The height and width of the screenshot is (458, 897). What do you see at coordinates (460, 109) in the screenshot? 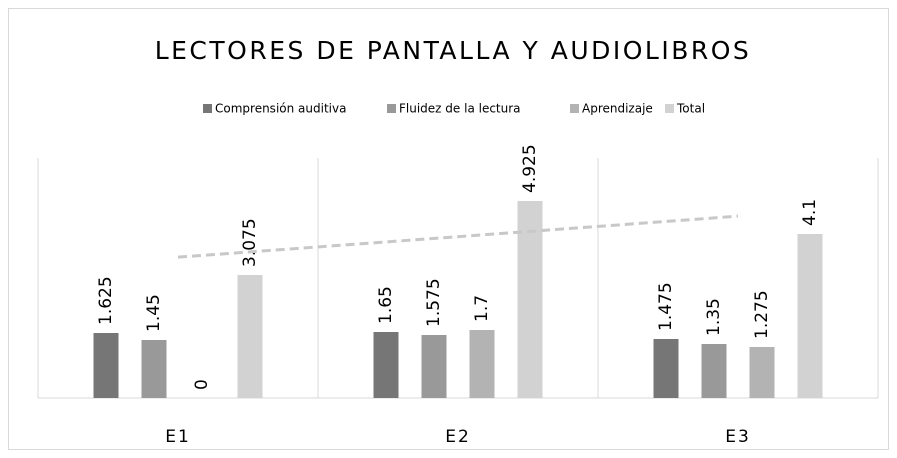
I see `legend-label: Fluidez de la lectura` at bounding box center [460, 109].